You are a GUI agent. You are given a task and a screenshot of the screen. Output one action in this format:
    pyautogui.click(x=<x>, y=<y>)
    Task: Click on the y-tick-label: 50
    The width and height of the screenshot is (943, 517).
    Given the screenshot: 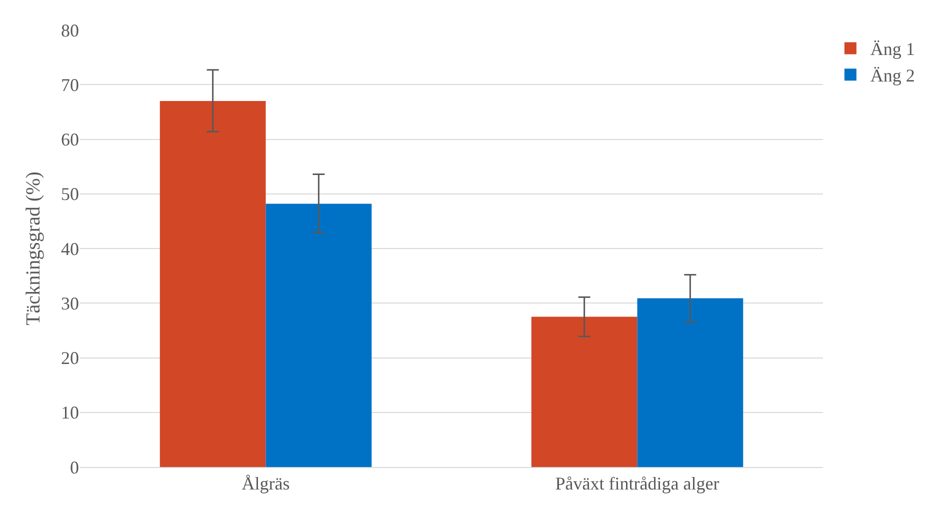 What is the action you would take?
    pyautogui.click(x=70, y=194)
    